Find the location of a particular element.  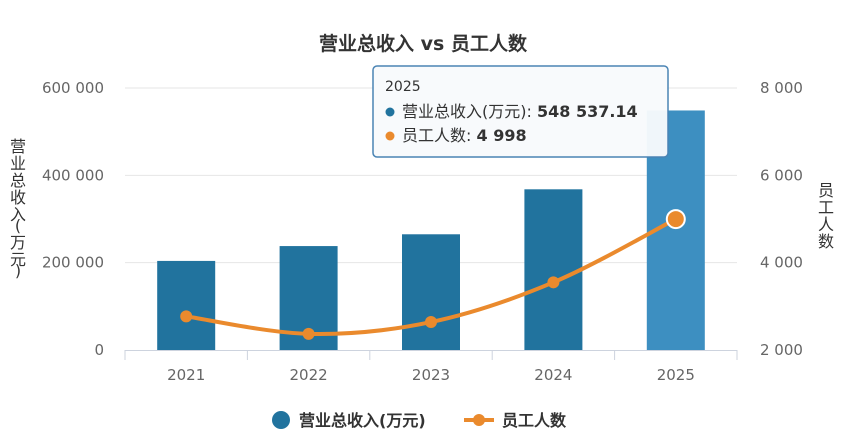

y-left-tick-label: 400 000 is located at coordinates (73, 175).